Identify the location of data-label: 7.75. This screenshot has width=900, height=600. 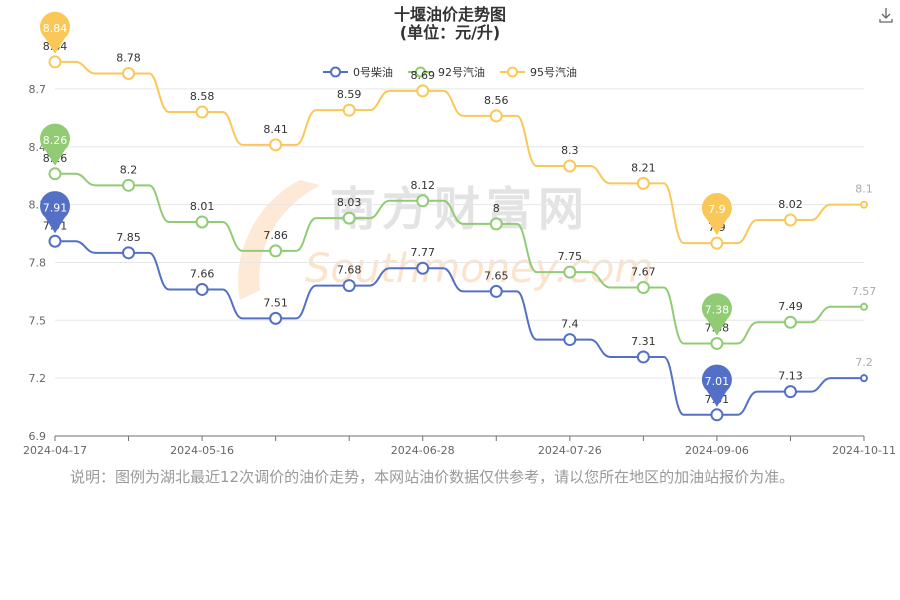
(570, 256).